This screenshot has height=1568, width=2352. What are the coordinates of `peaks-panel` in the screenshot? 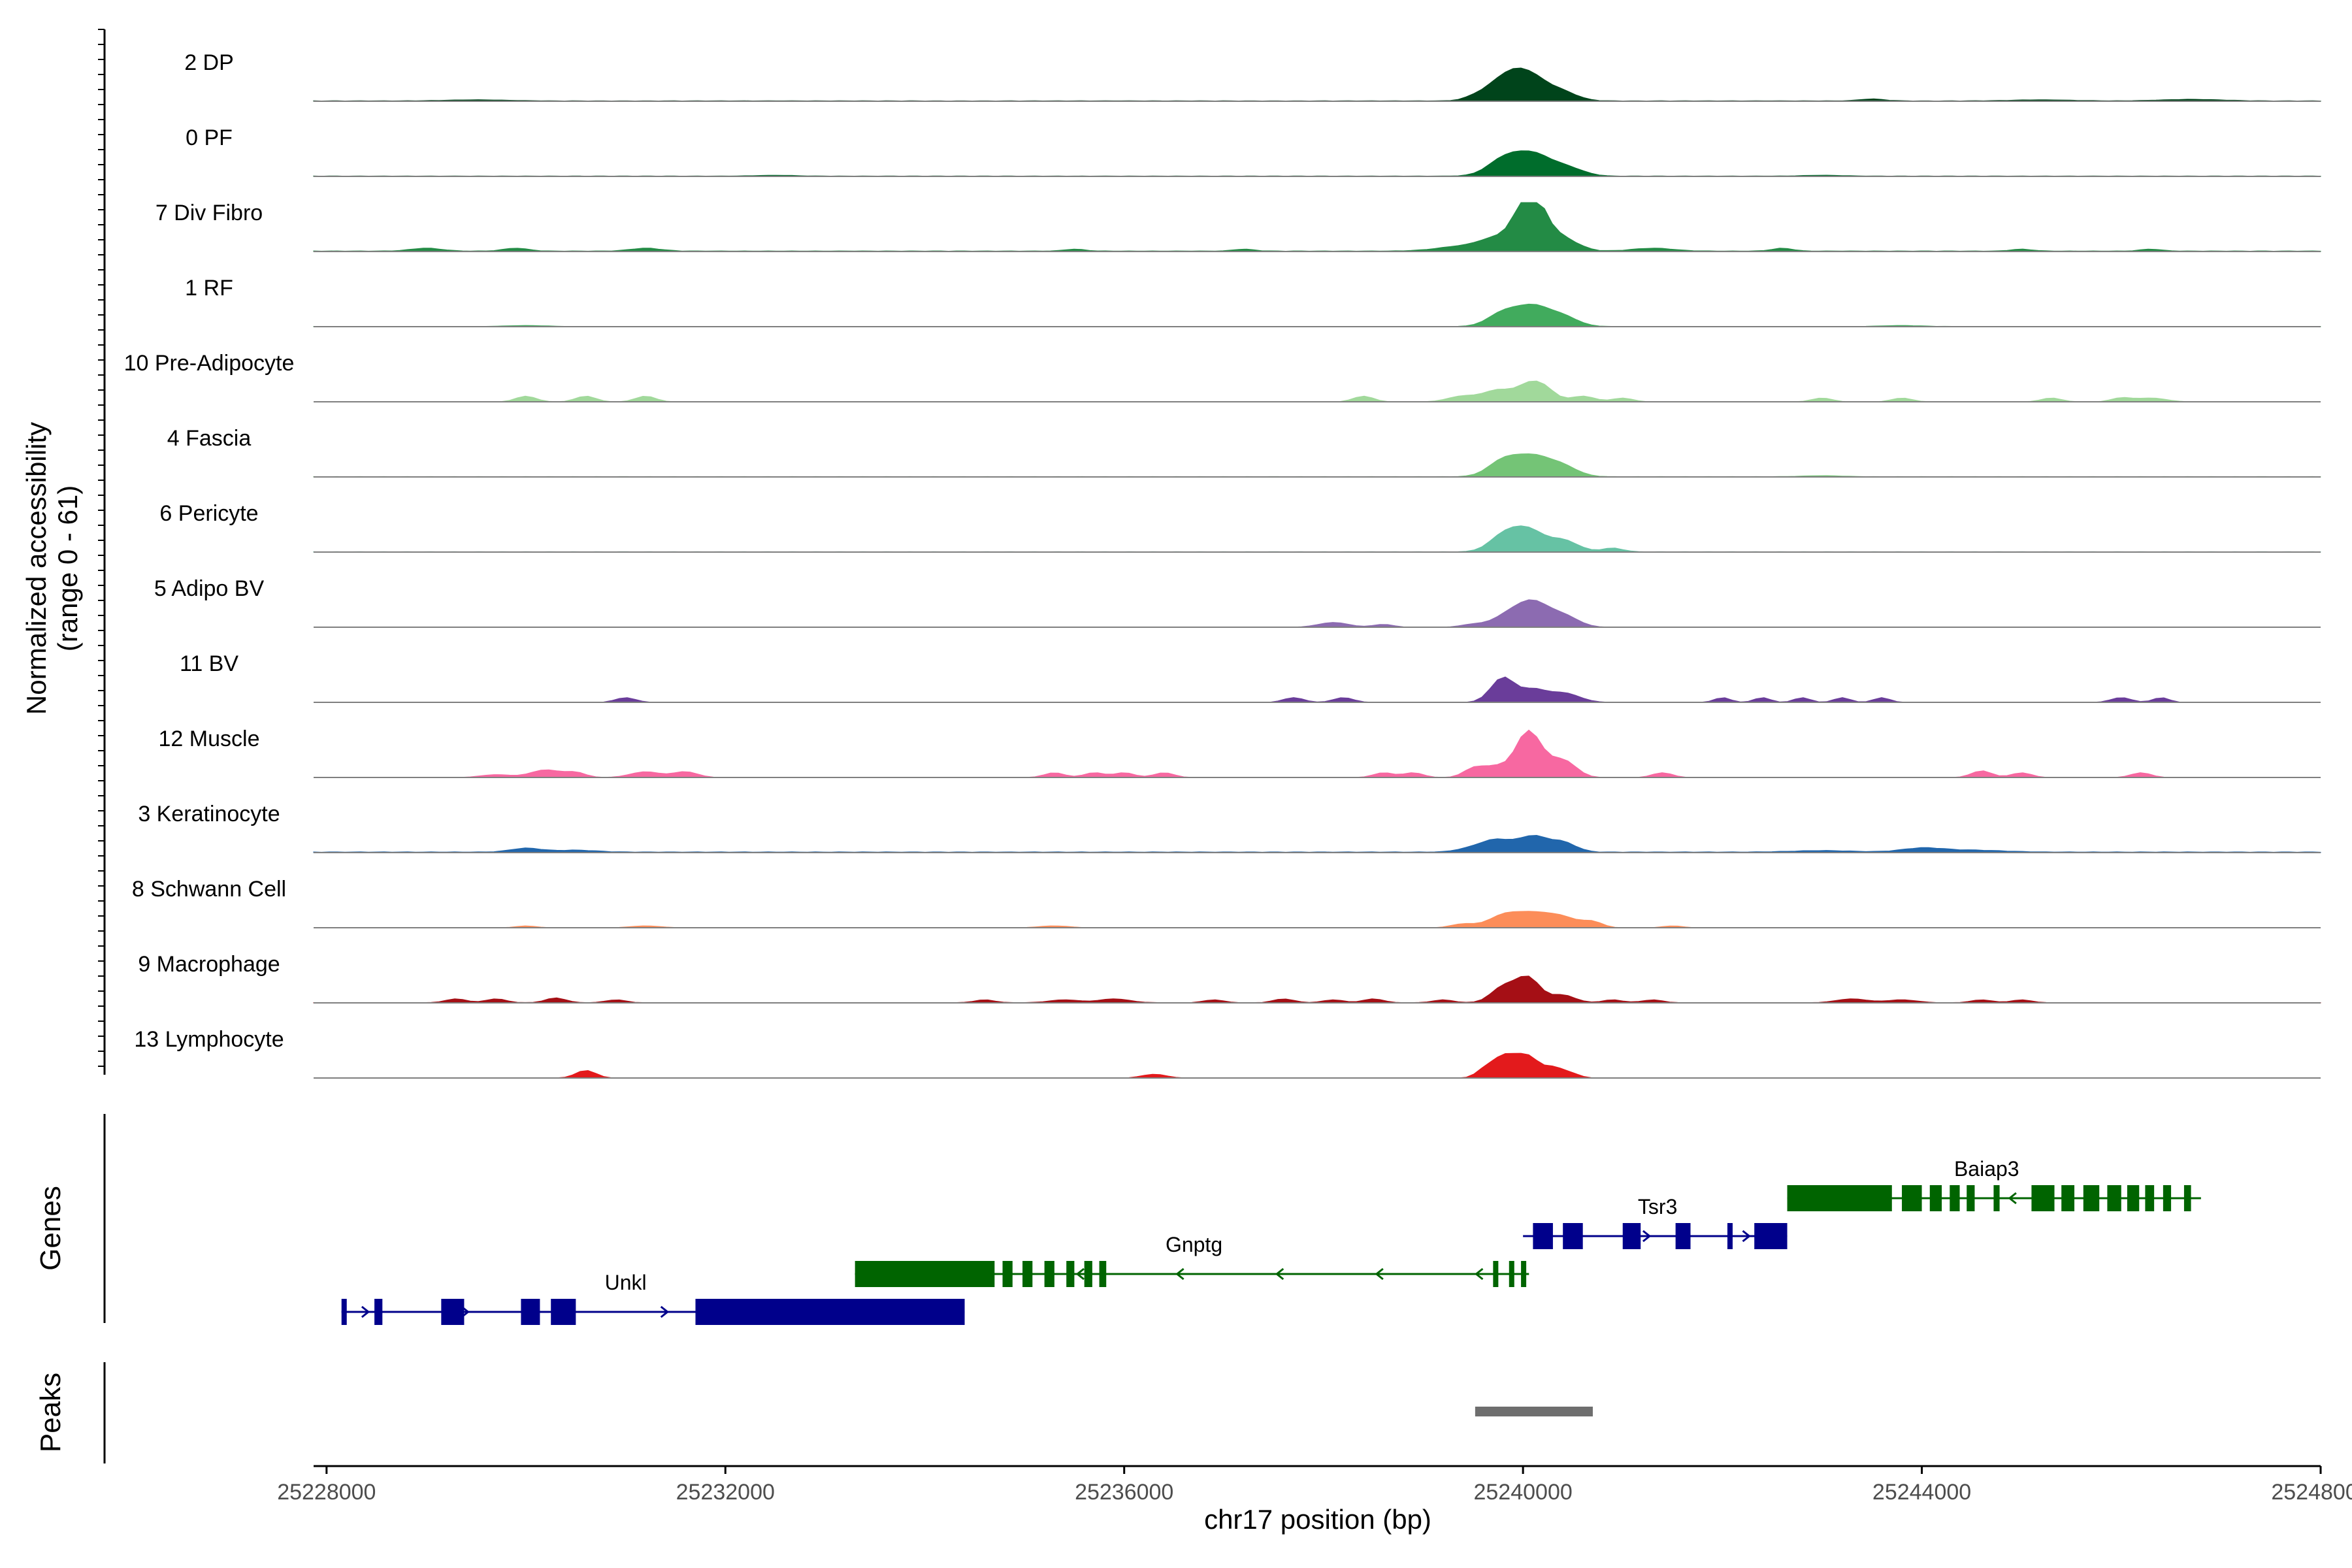 It's located at (848, 1412).